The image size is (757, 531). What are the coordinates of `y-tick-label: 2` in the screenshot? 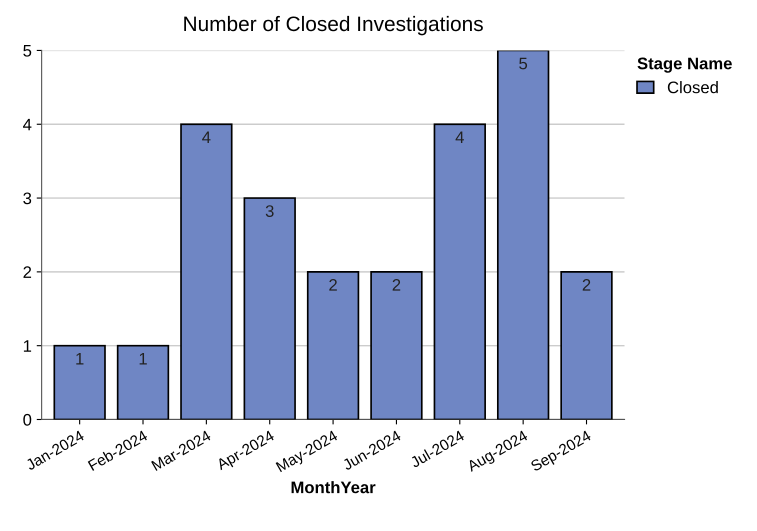 It's located at (27, 272).